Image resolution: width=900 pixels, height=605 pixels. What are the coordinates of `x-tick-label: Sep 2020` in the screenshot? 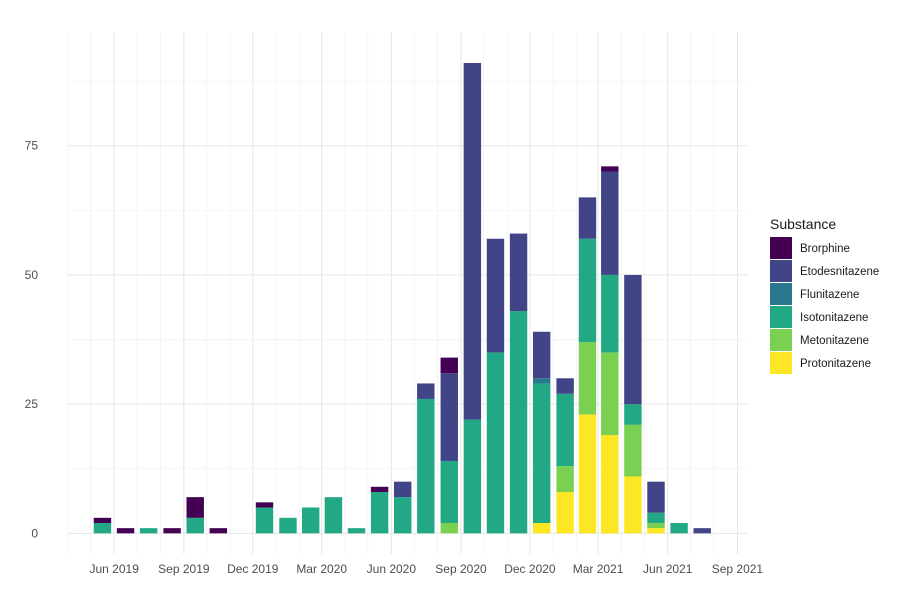 It's located at (461, 569).